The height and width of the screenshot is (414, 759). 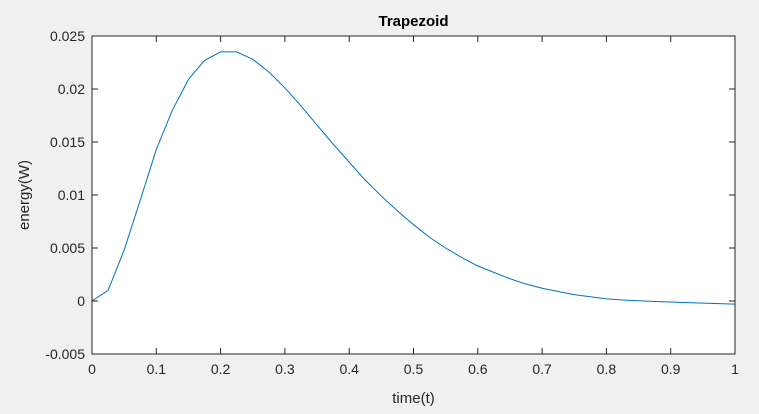 I want to click on y-tick-label: 0.005, so click(x=67, y=248).